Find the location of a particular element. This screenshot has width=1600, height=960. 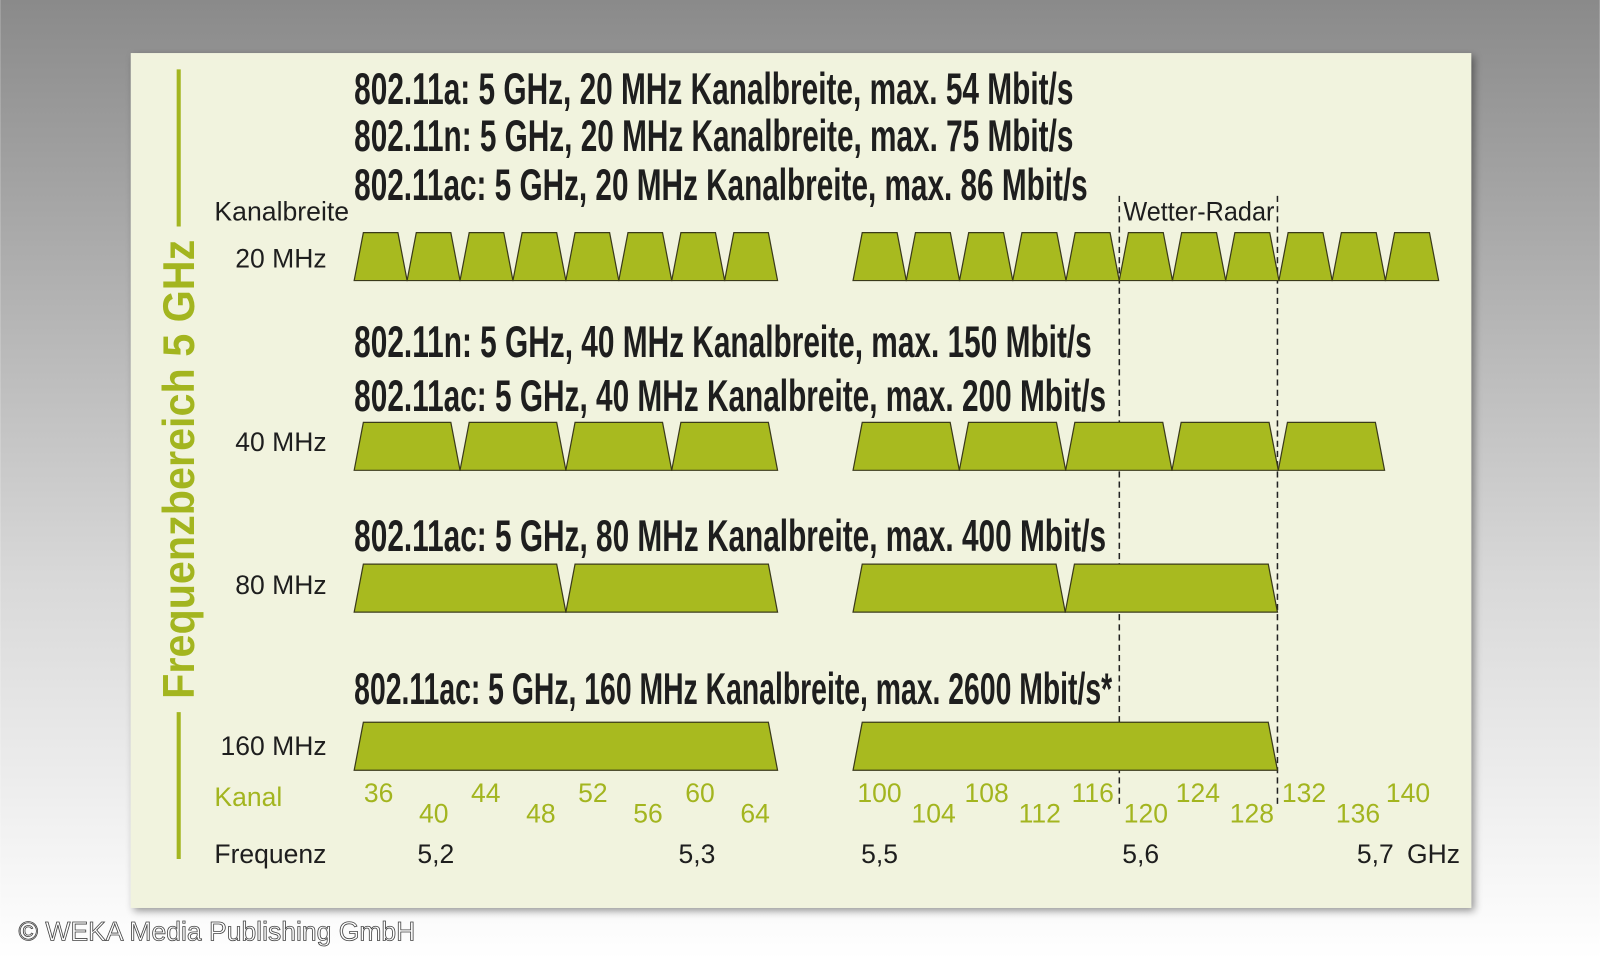

channel-number: 140 is located at coordinates (1408, 793).